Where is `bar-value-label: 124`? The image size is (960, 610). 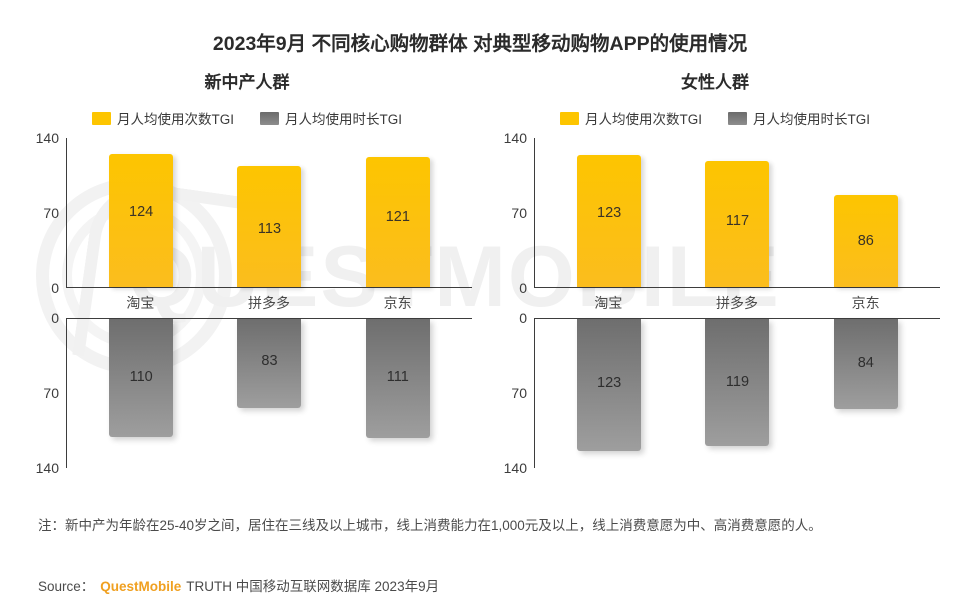
bar-value-label: 124 is located at coordinates (141, 212).